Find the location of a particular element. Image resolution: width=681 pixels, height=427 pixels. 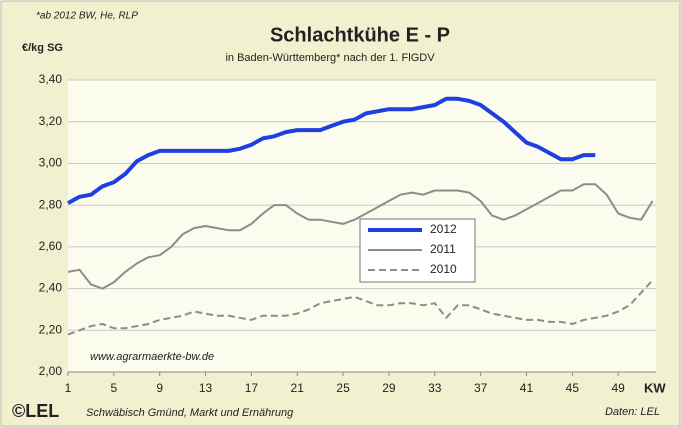

subtitle: in Baden-Württemberg* nach der 1. FlGDV is located at coordinates (330, 58).